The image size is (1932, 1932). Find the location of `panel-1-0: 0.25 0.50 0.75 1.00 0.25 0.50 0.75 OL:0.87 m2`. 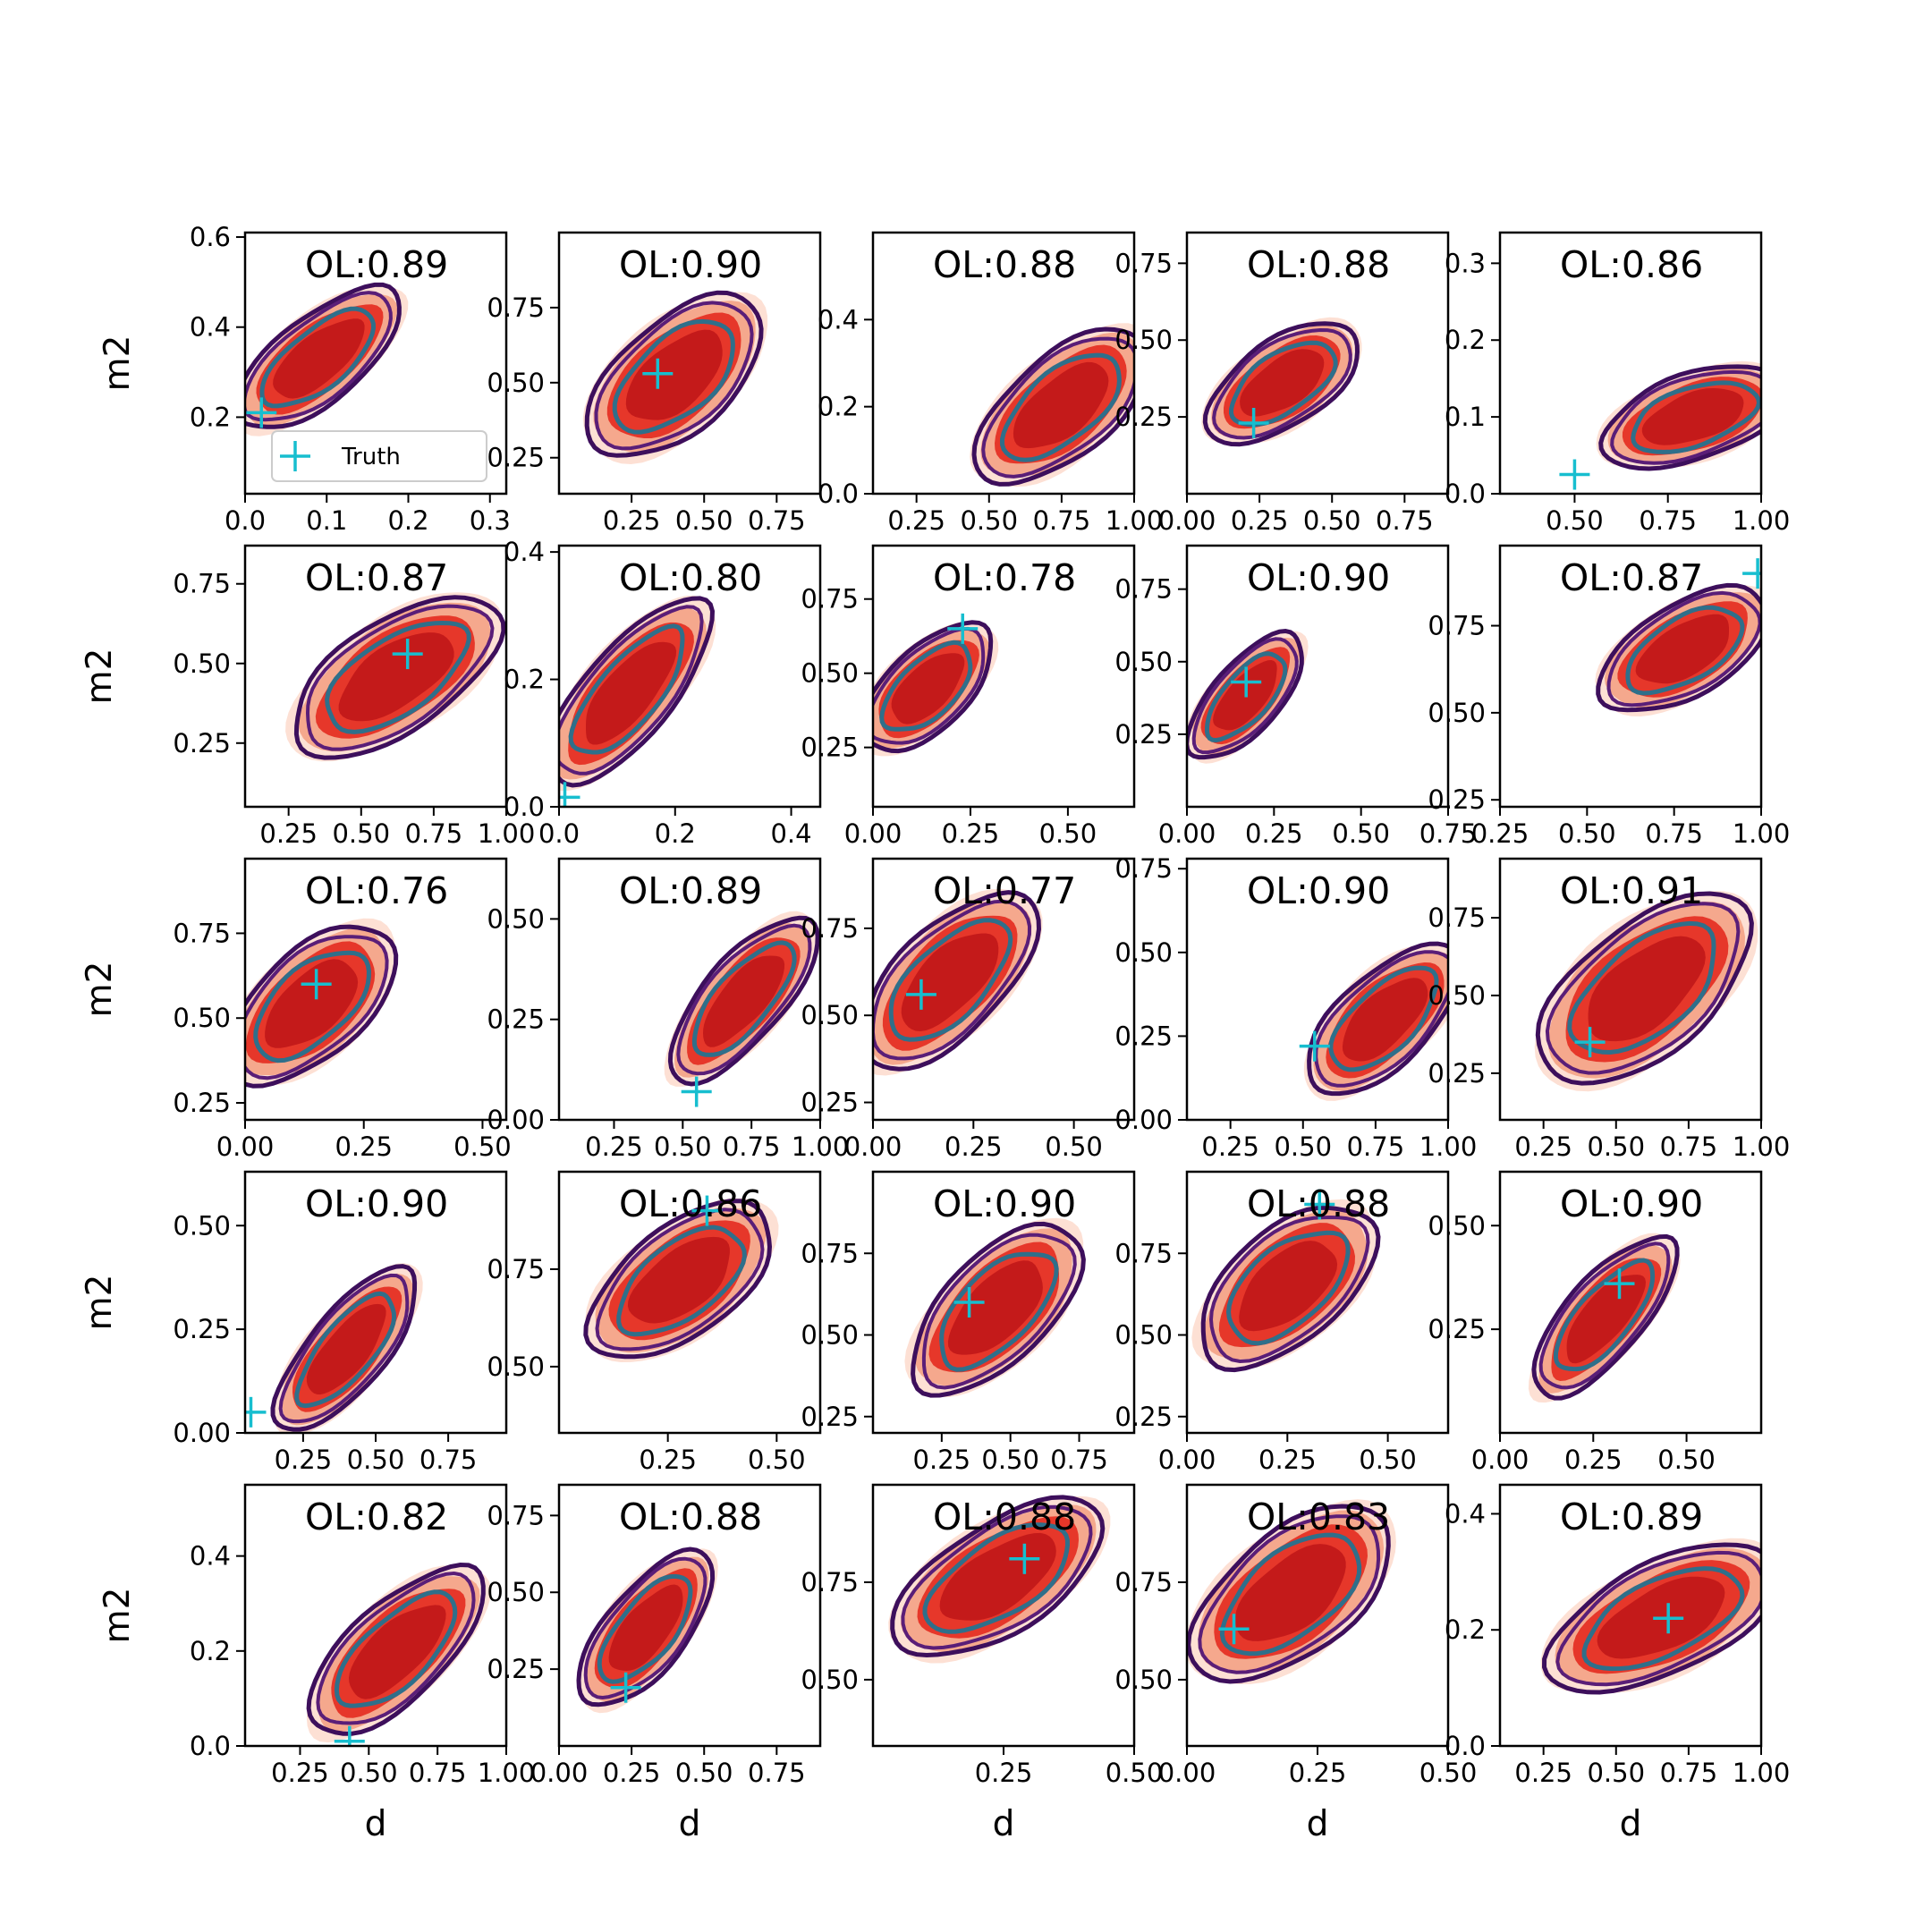

panel-1-0: 0.25 0.50 0.75 1.00 0.25 0.50 0.75 OL:0.87 m2 is located at coordinates (307, 696).